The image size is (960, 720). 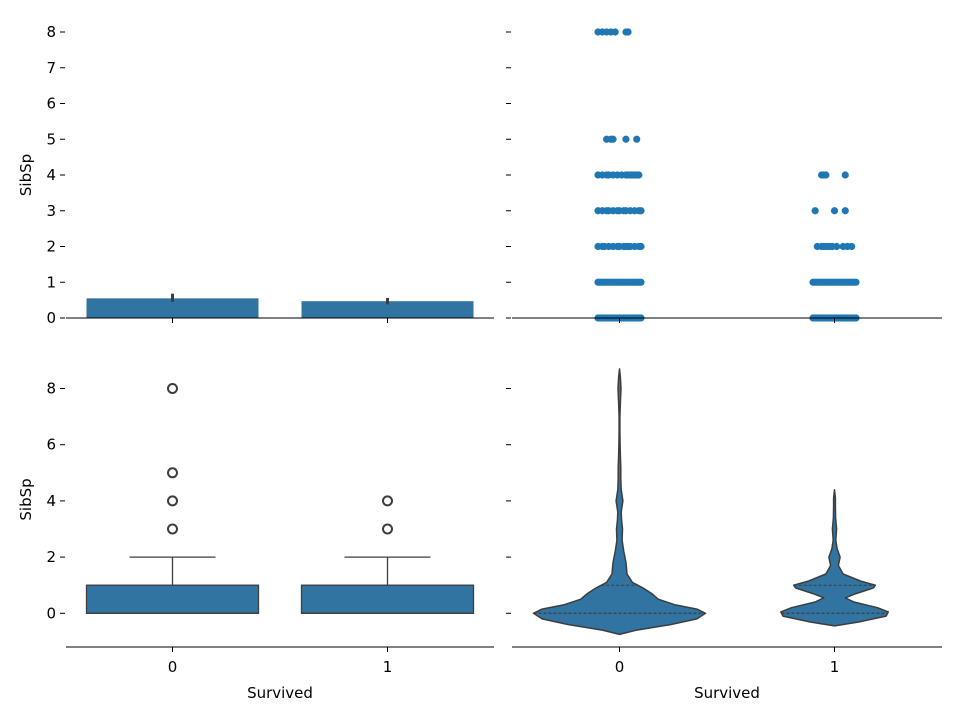 I want to click on y-axis-ticks: 0 2 4 6 8, so click(x=55, y=501).